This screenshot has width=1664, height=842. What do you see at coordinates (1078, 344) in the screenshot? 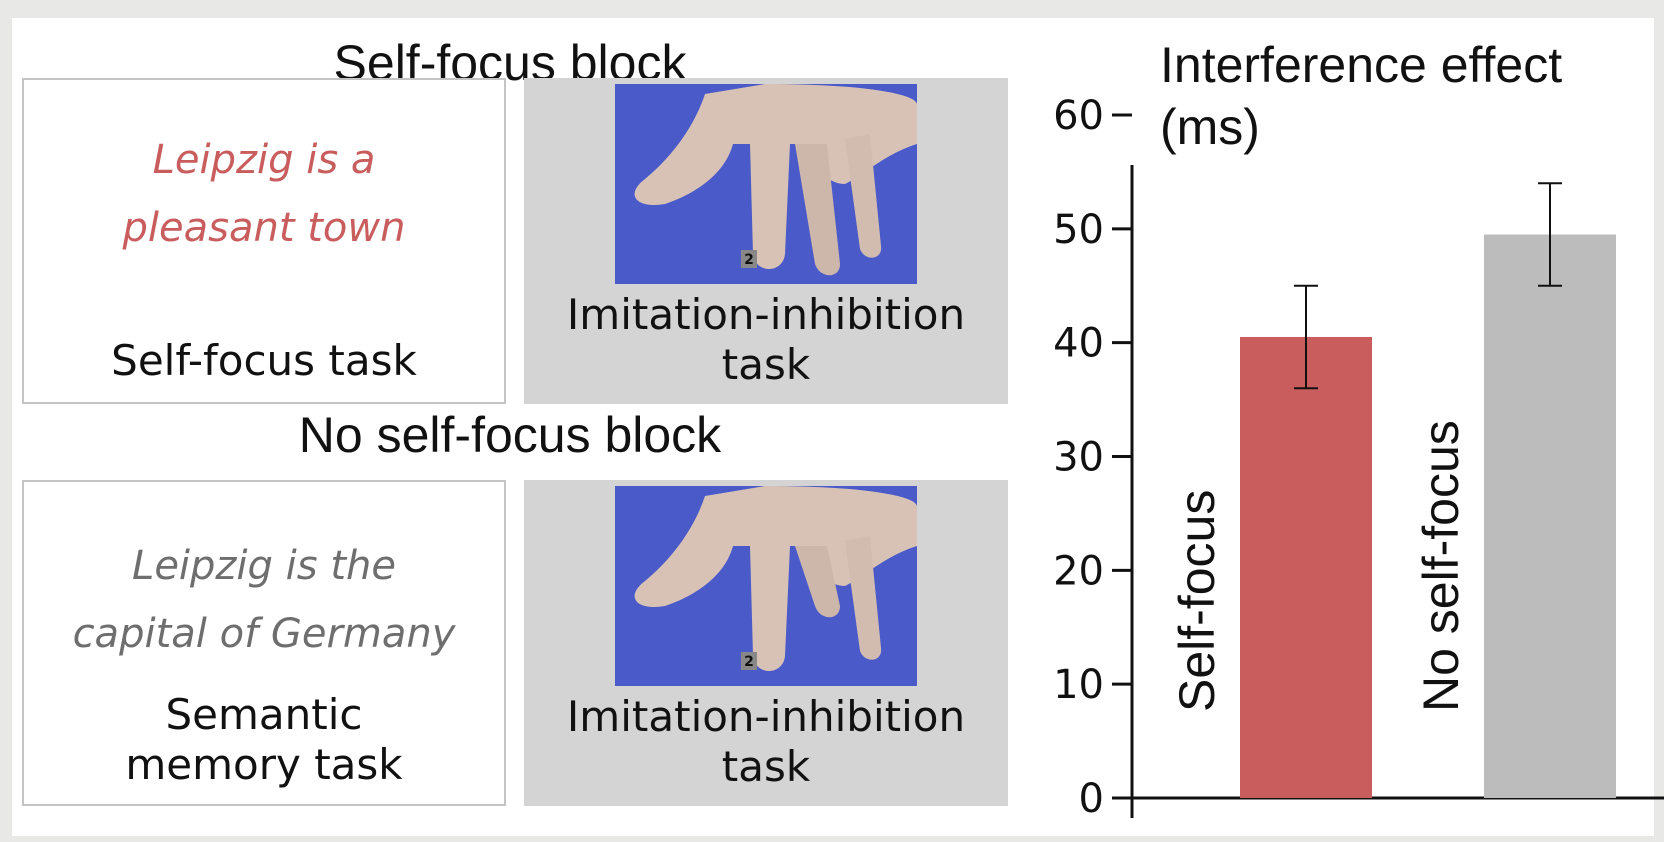
I see `y-tick-label: 40` at bounding box center [1078, 344].